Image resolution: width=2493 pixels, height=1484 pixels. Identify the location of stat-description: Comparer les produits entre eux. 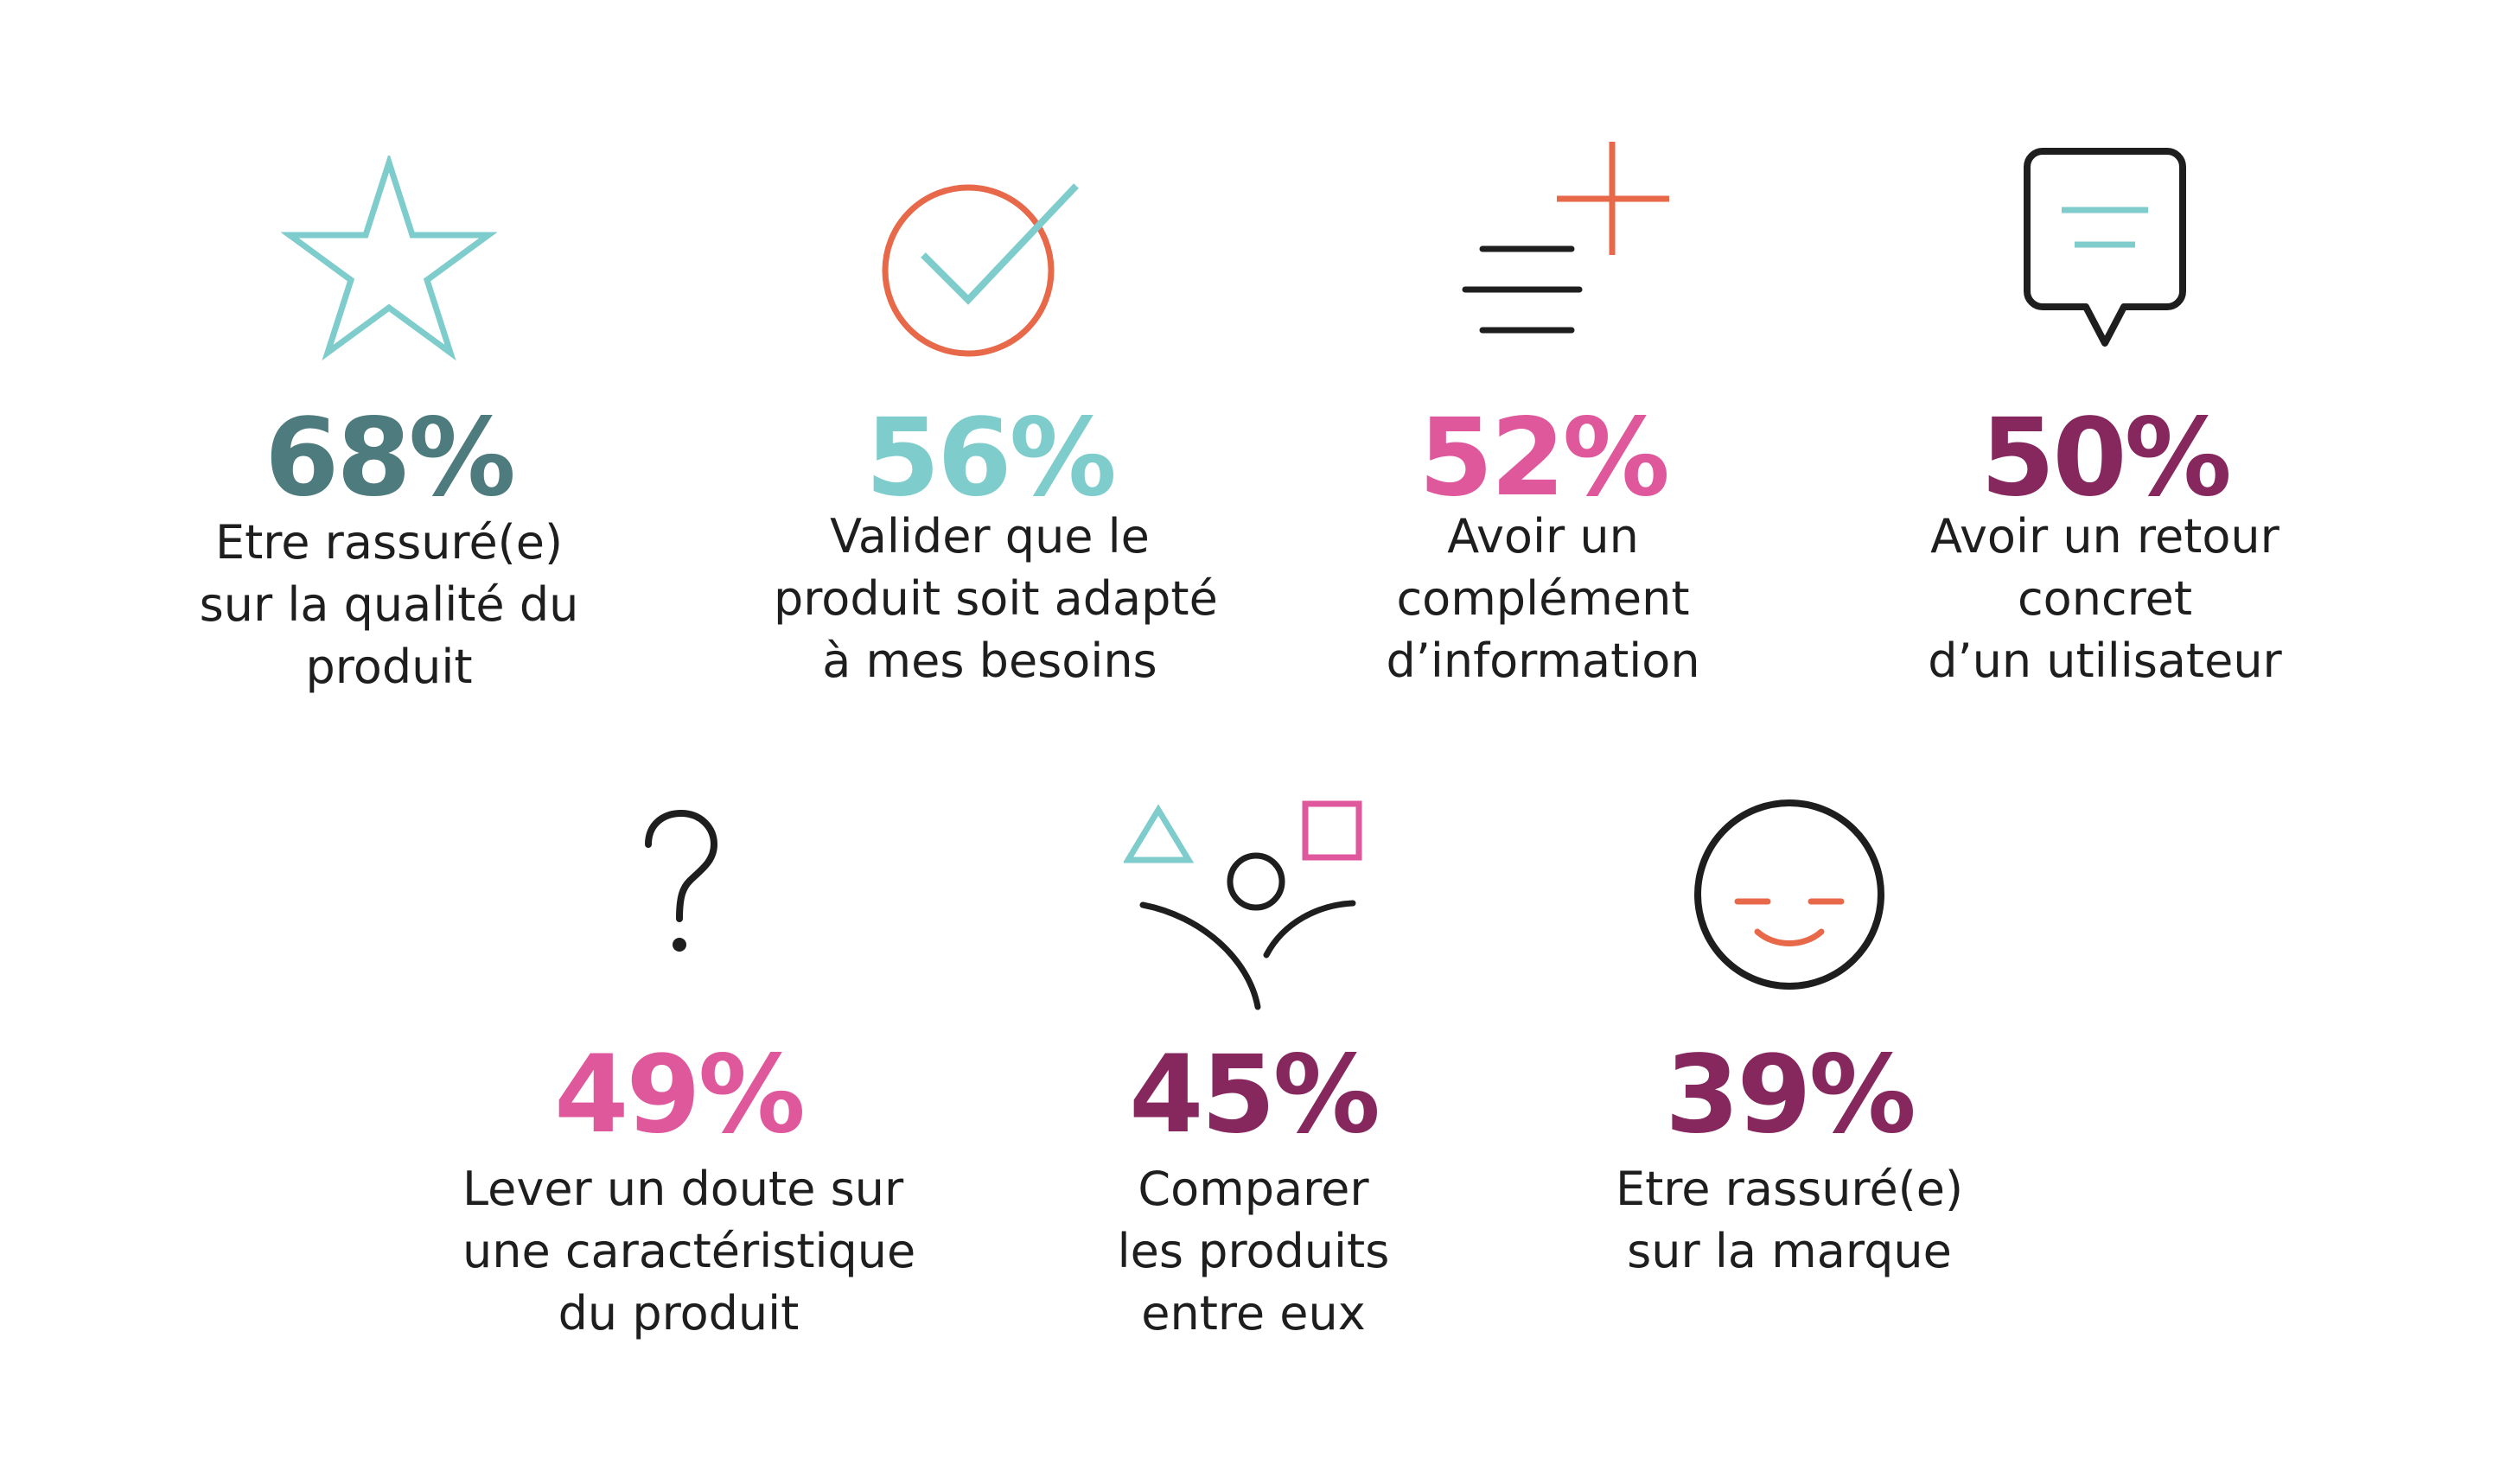
(1253, 1251).